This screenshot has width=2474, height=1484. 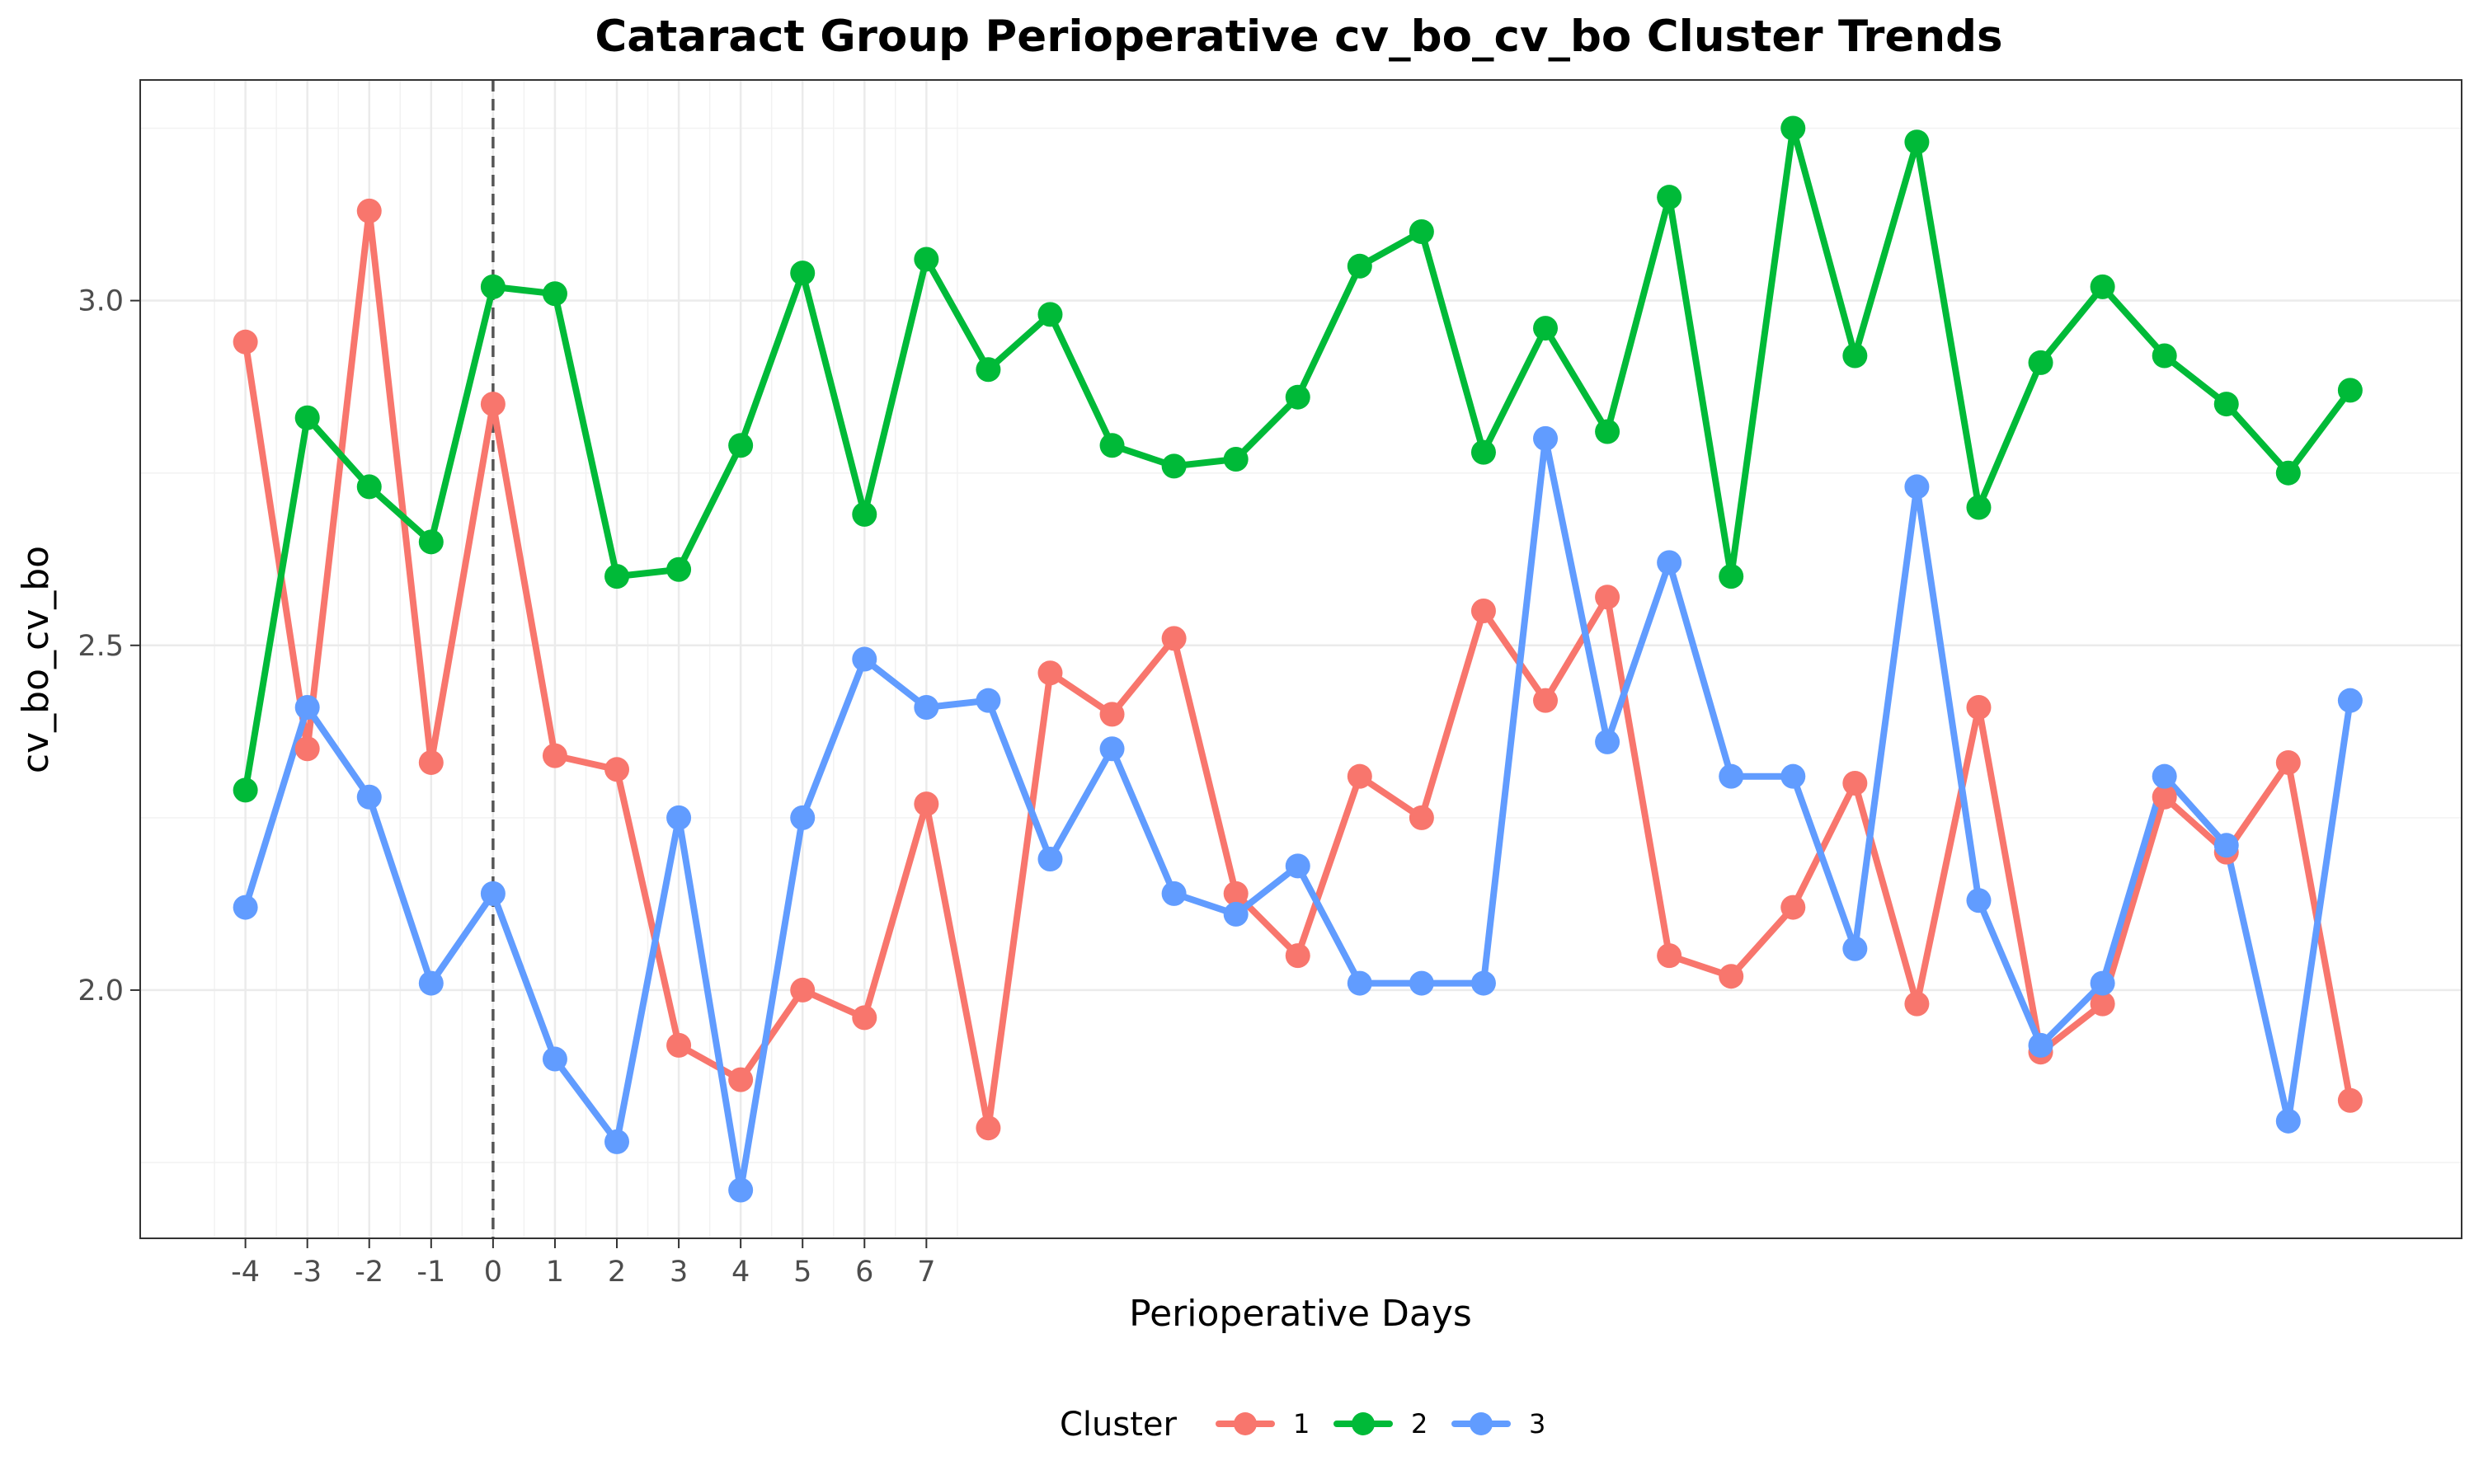 I want to click on legend: Cluster 1 2 3, so click(x=1302, y=1425).